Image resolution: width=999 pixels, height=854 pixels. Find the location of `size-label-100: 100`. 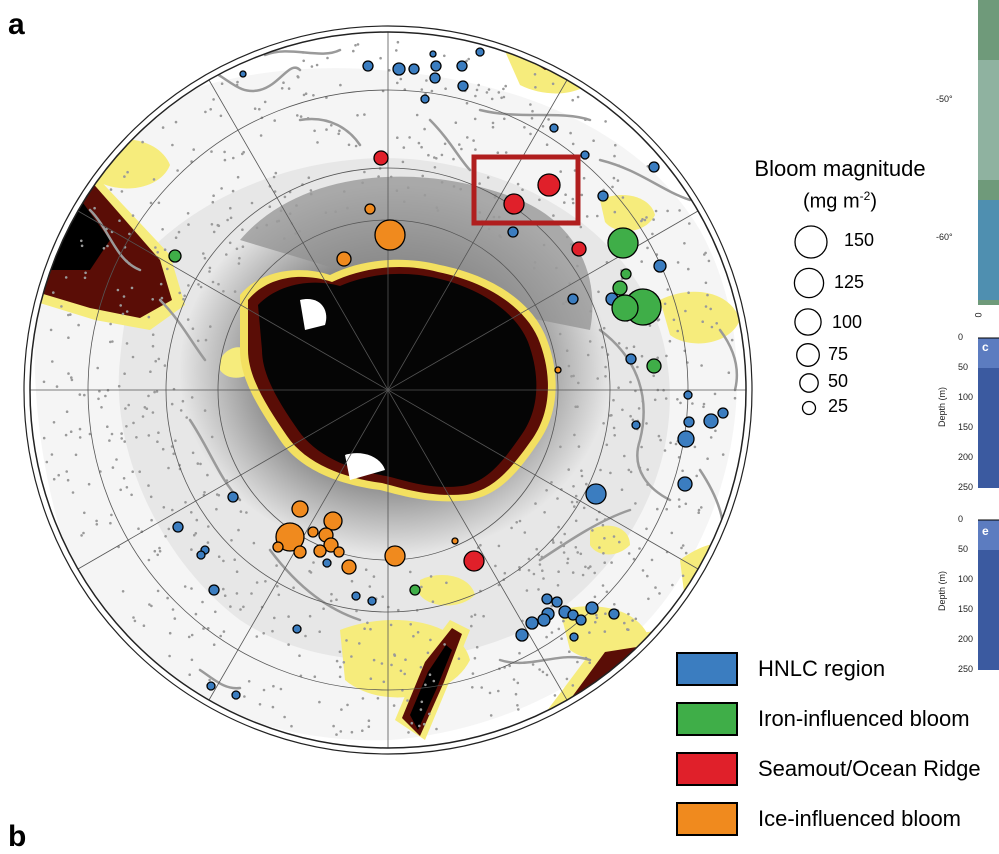

size-label-100: 100 is located at coordinates (847, 322).